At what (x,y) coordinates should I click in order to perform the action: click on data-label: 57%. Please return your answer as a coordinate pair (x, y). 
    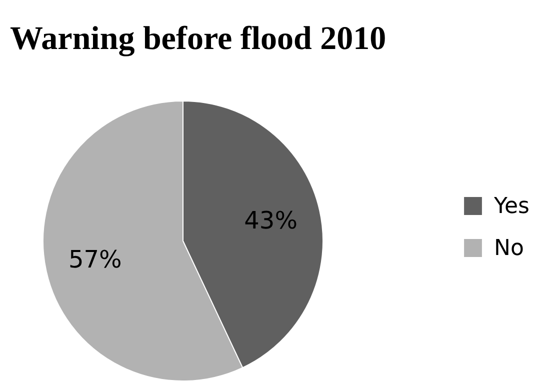
    Looking at the image, I should click on (95, 260).